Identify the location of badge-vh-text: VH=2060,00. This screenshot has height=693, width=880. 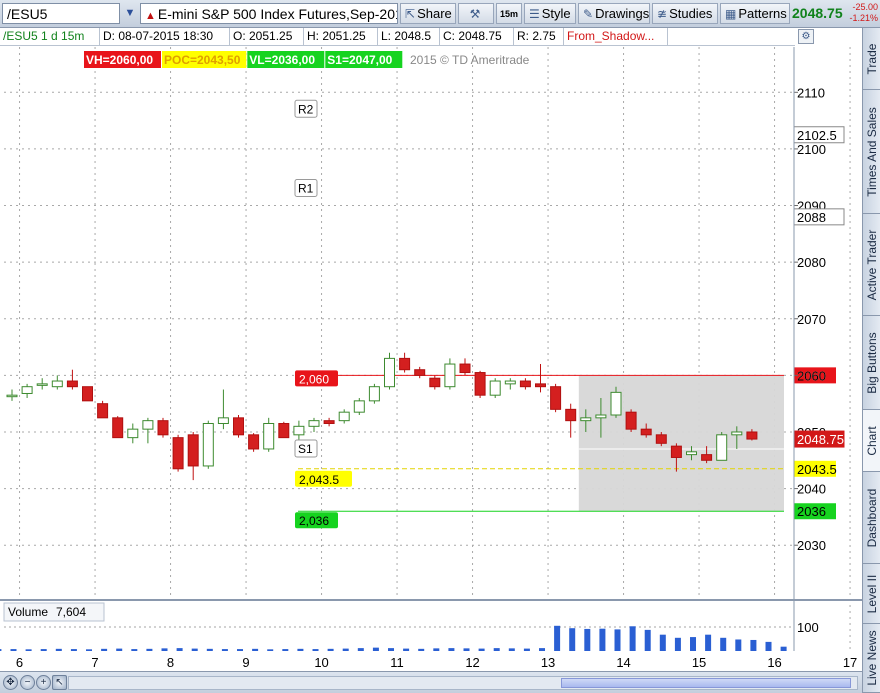
(119, 60).